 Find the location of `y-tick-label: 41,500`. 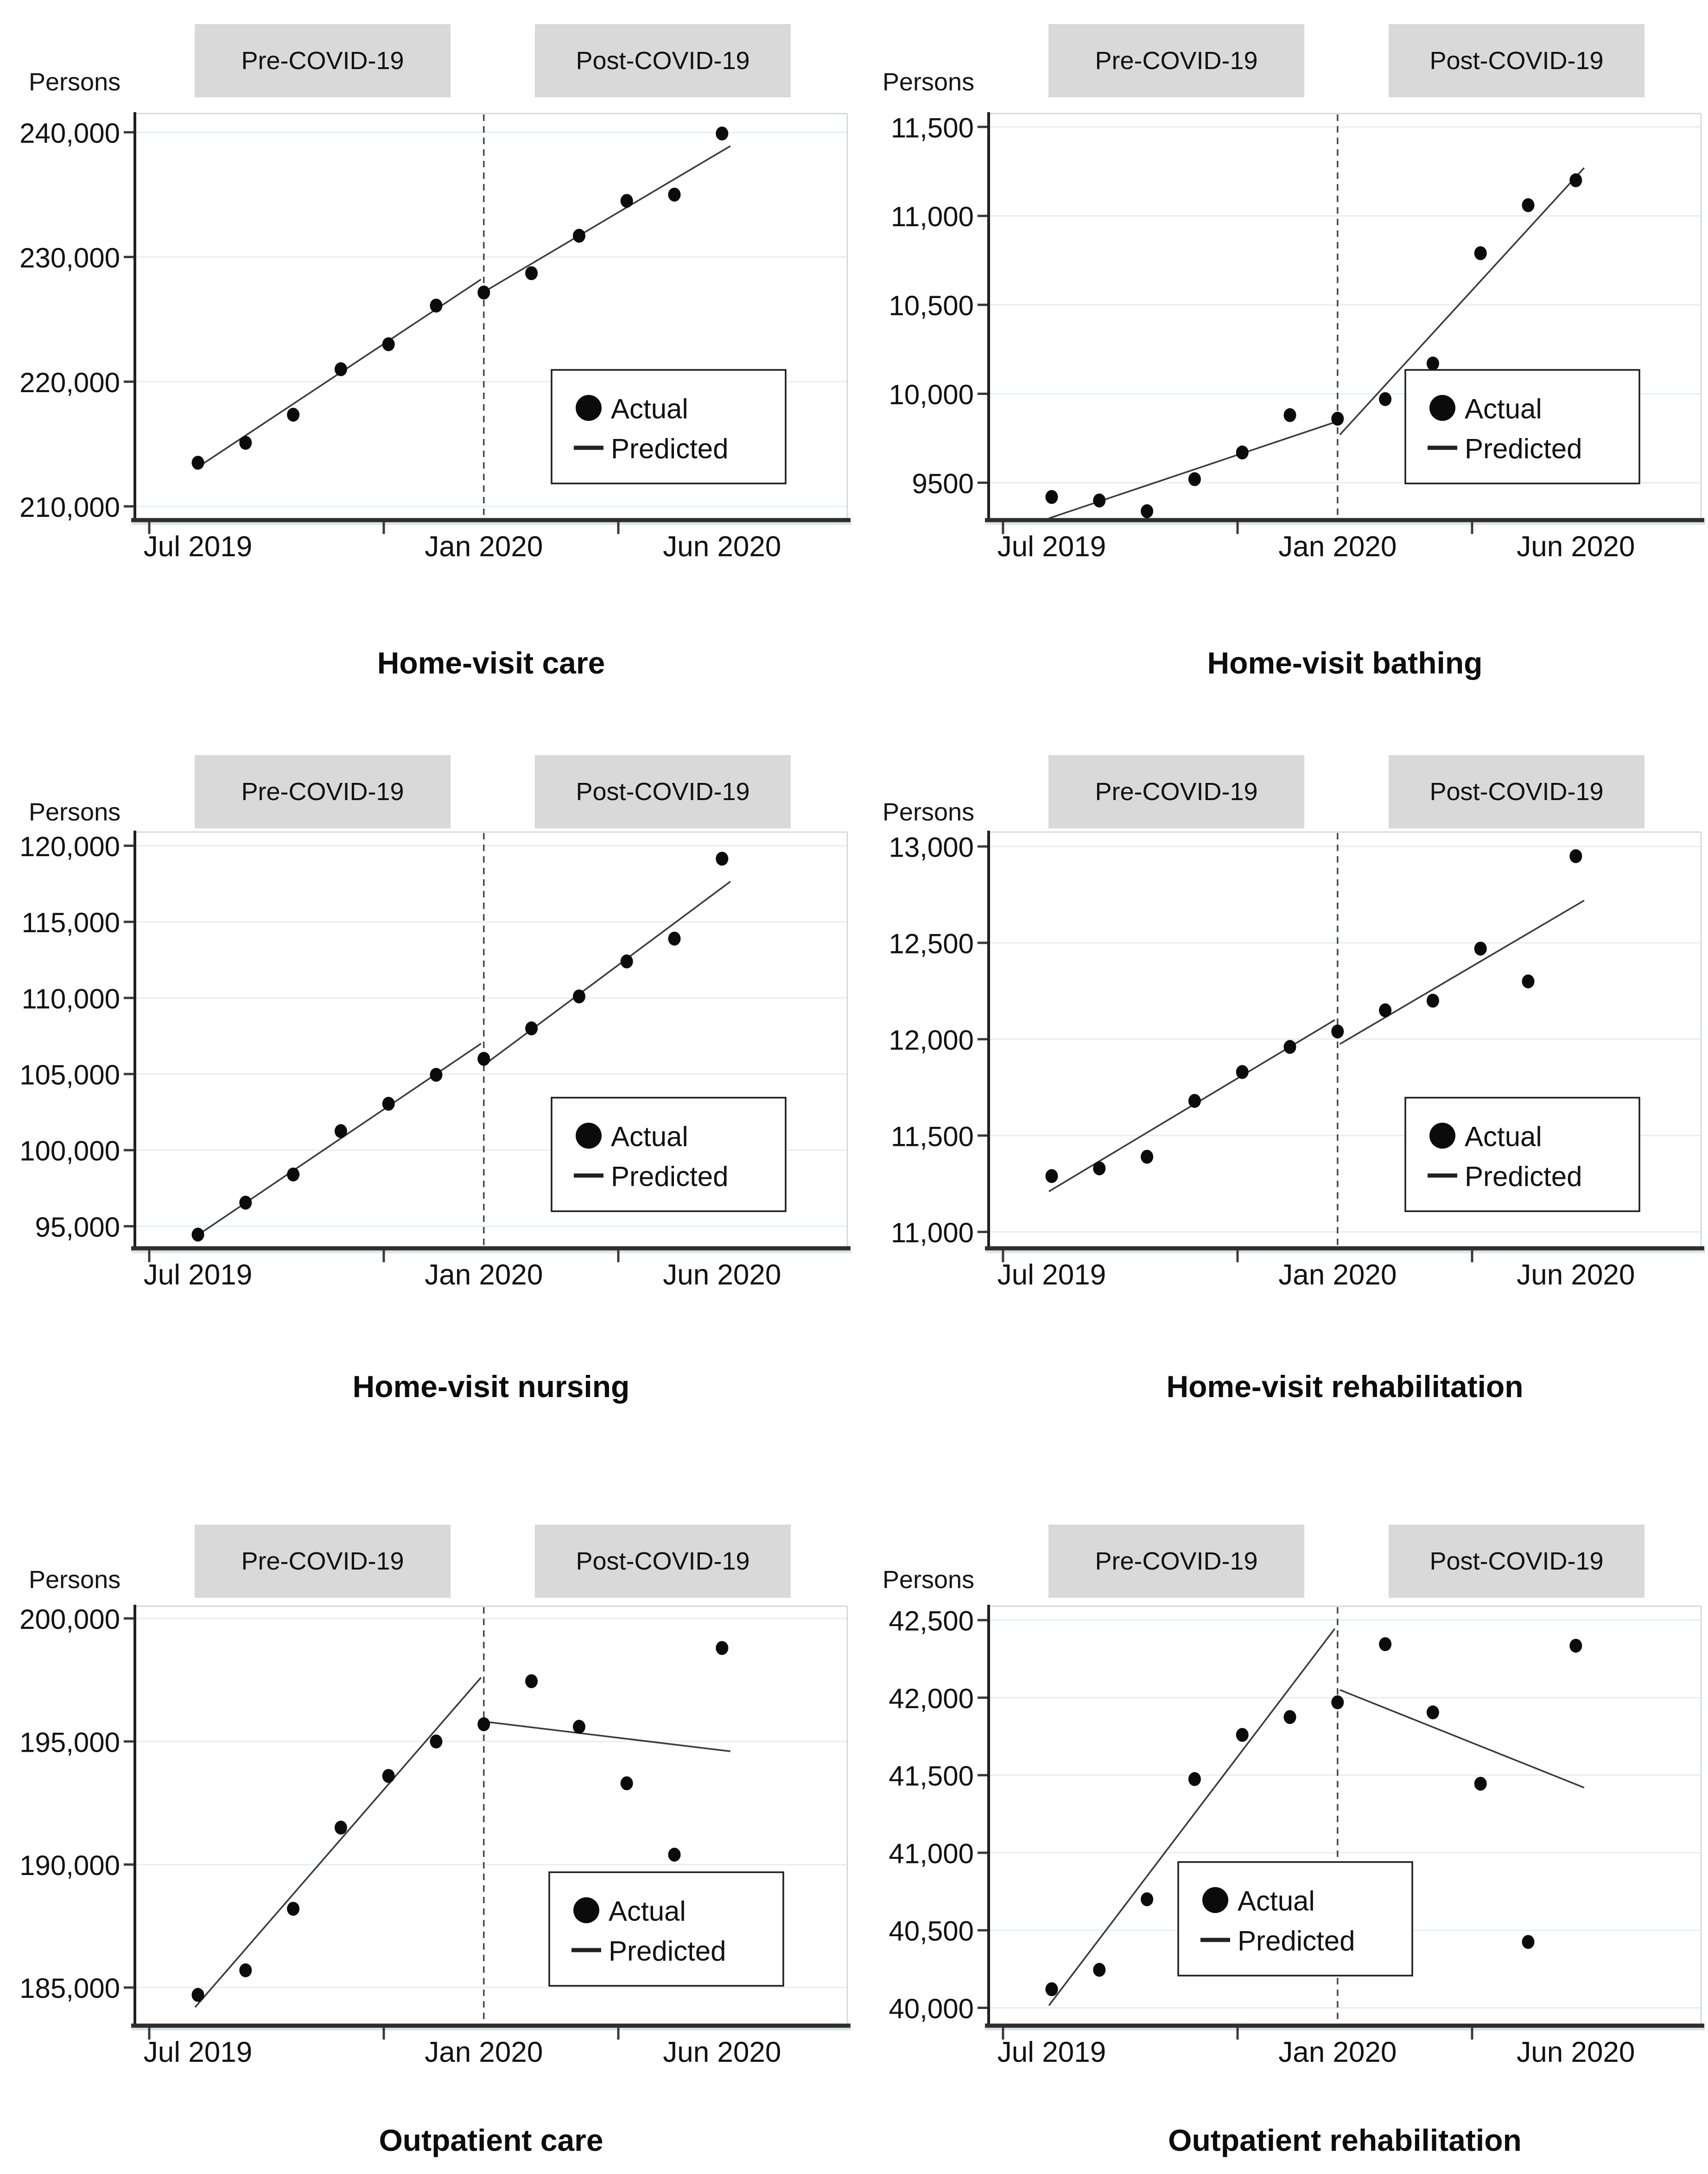

y-tick-label: 41,500 is located at coordinates (932, 1776).